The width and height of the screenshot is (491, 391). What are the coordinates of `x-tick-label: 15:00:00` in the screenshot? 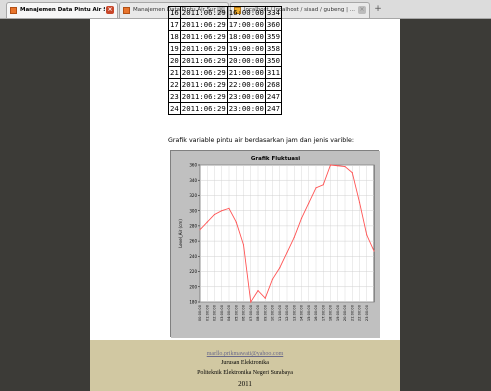 It's located at (309, 312).